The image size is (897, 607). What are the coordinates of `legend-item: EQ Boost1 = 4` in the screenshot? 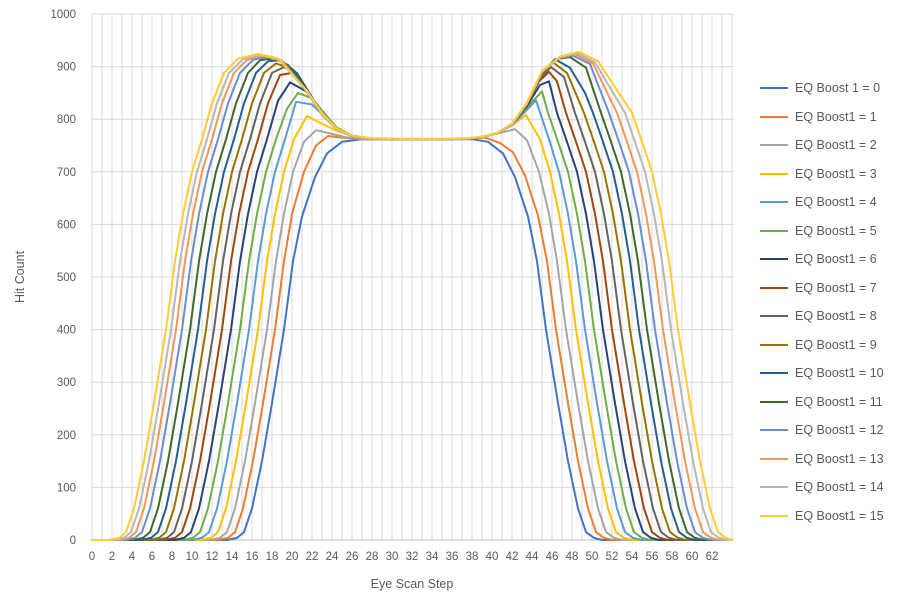 It's located at (818, 202).